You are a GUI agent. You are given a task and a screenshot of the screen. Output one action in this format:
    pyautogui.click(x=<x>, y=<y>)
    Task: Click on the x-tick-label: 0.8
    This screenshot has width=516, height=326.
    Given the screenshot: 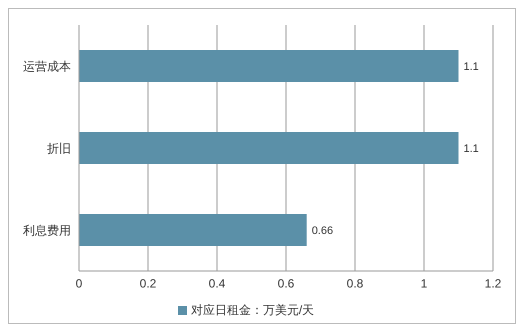 What is the action you would take?
    pyautogui.click(x=355, y=283)
    